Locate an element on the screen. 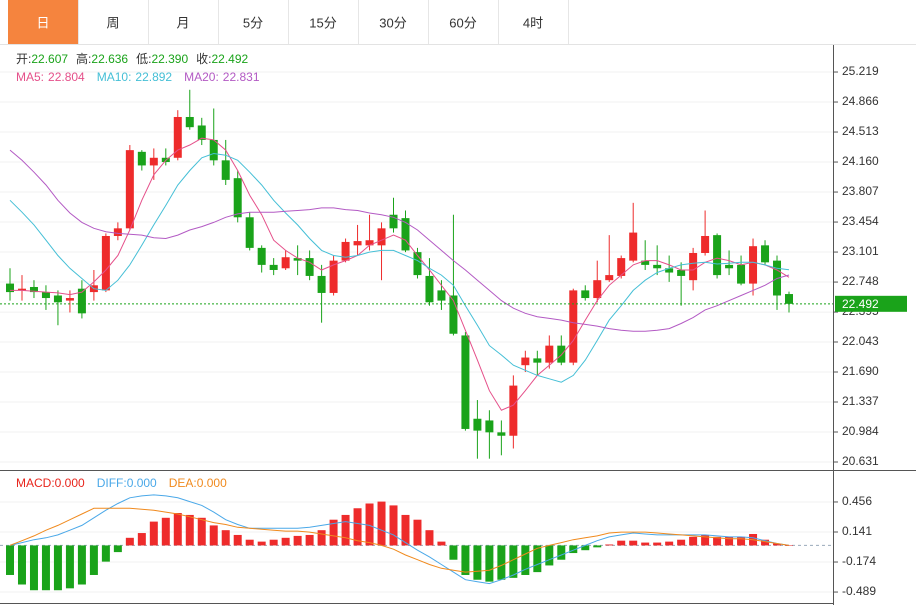  current-price-box is located at coordinates (871, 303).